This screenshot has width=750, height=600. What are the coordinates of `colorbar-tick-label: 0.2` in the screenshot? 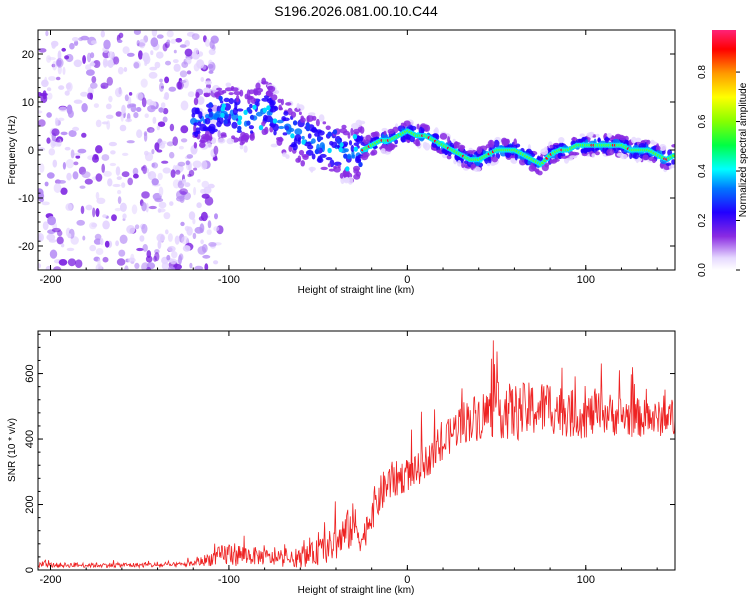 It's located at (702, 220).